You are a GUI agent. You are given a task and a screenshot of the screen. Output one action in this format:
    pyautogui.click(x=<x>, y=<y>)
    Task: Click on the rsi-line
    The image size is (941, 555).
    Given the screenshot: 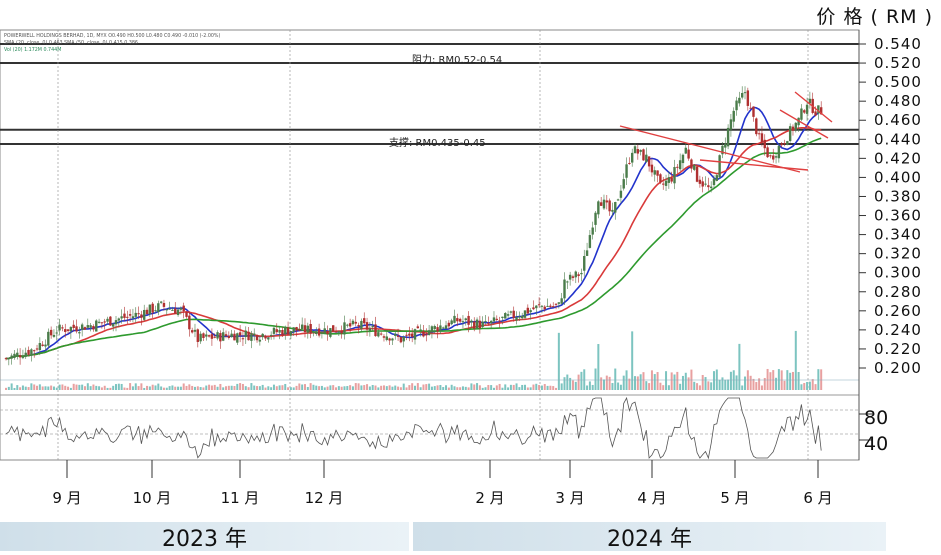 What is the action you would take?
    pyautogui.click(x=413, y=428)
    